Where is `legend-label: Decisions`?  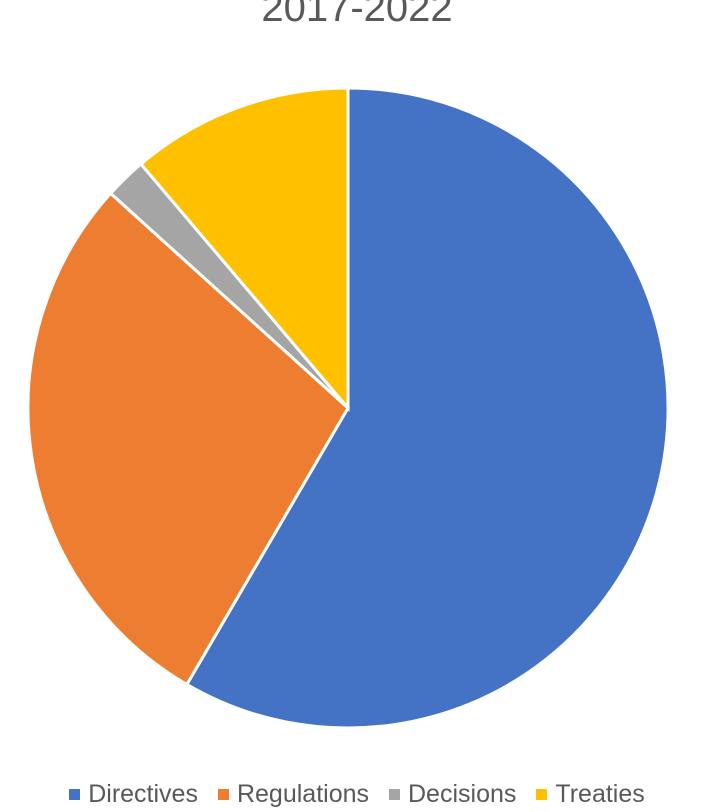 legend-label: Decisions is located at coordinates (462, 794).